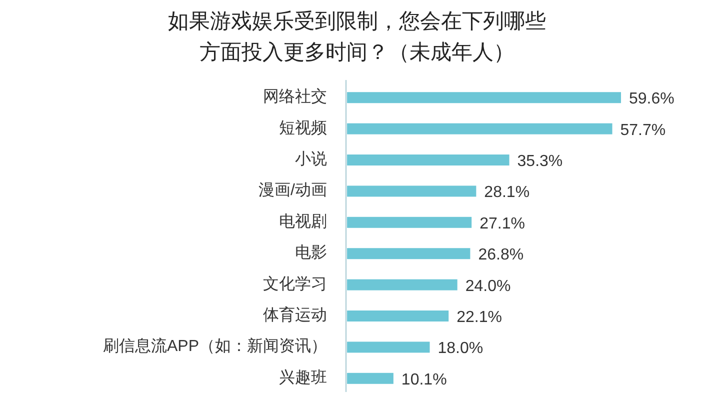 The width and height of the screenshot is (714, 400). What do you see at coordinates (540, 161) in the screenshot?
I see `data-label: 35.3%` at bounding box center [540, 161].